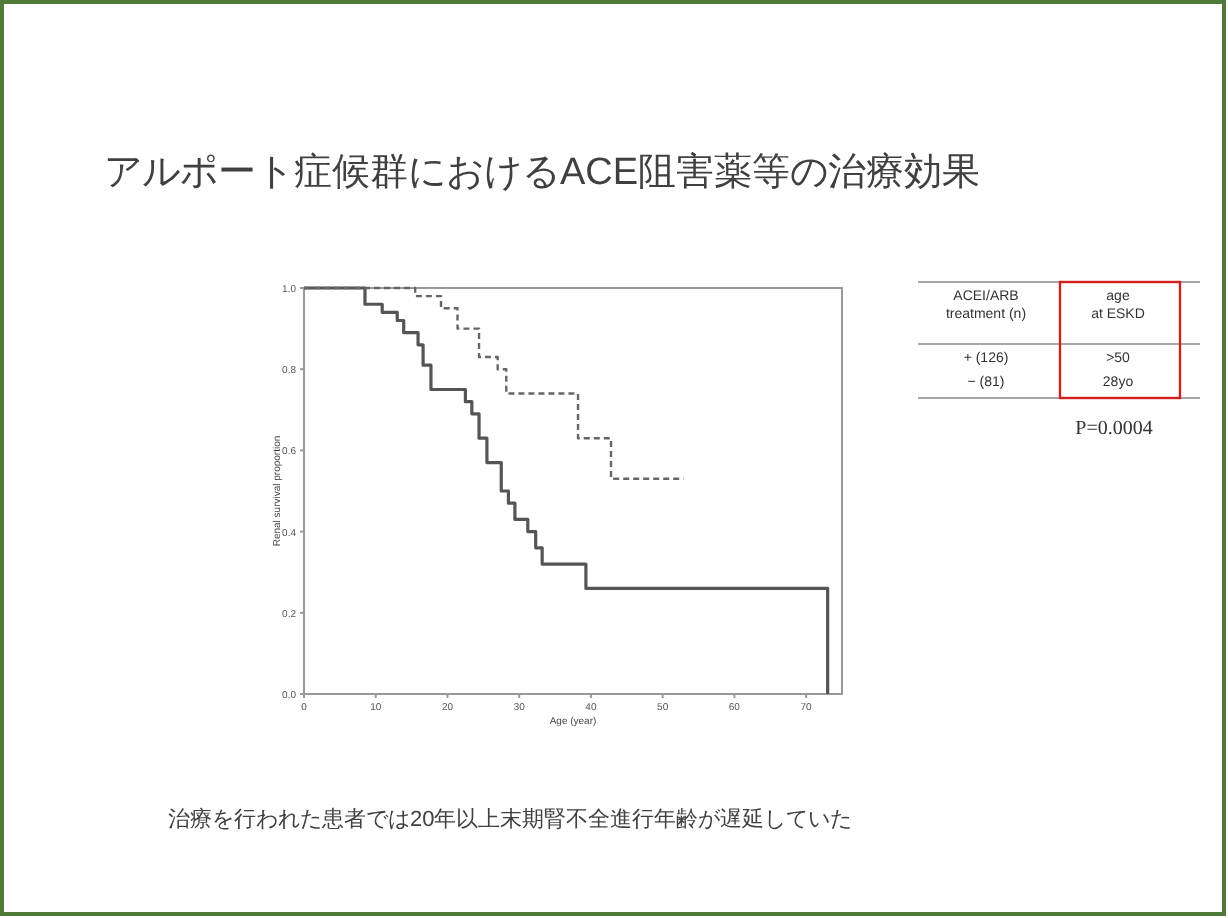  I want to click on text: 治療を行われた患者では20年以上末期腎不全進行年齢が遅延していた, so click(510, 819).